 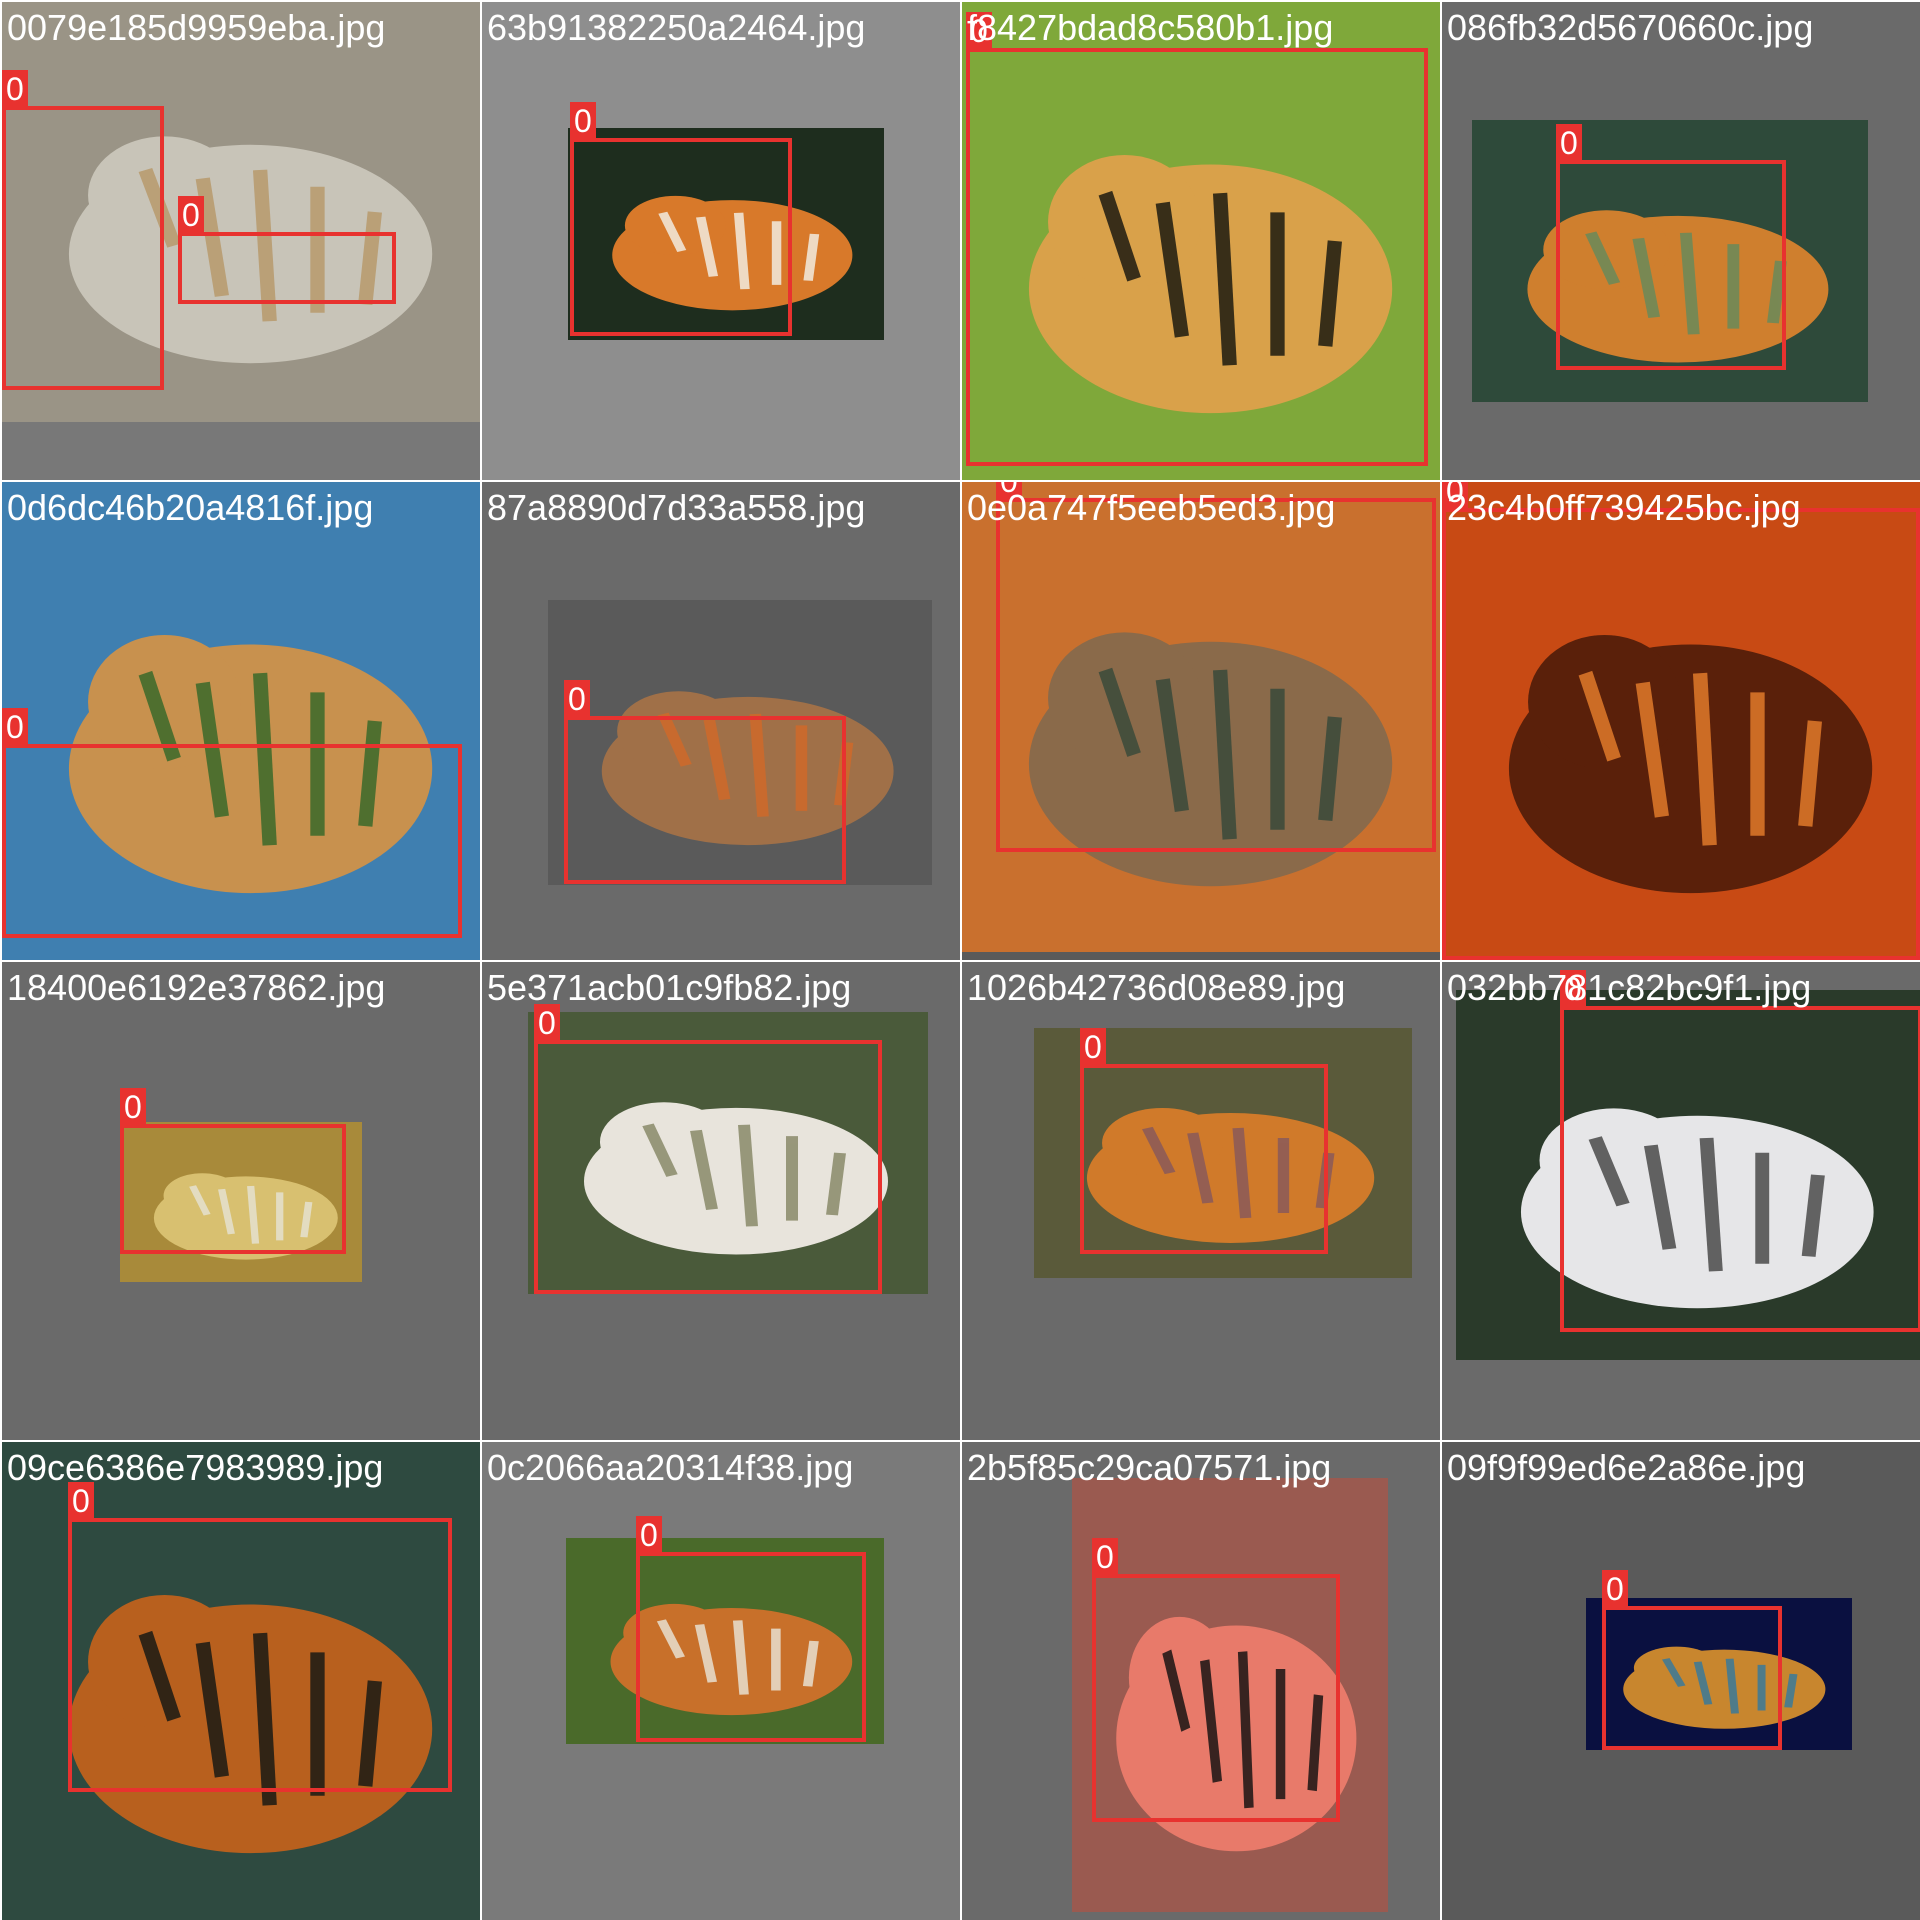 What do you see at coordinates (1626, 1467) in the screenshot?
I see `image-filename: 09f9f99ed6e2a86e.jpg` at bounding box center [1626, 1467].